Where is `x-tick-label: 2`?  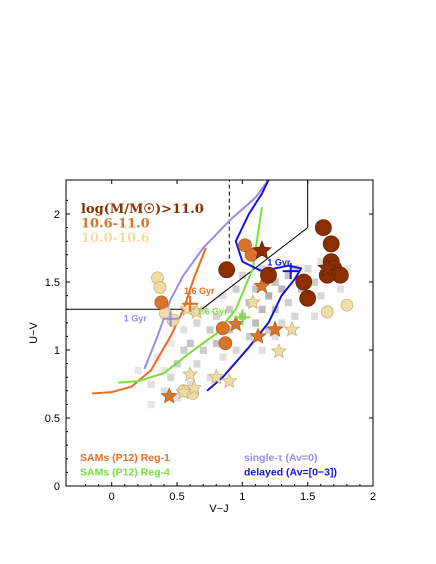 x-tick-label: 2 is located at coordinates (373, 497).